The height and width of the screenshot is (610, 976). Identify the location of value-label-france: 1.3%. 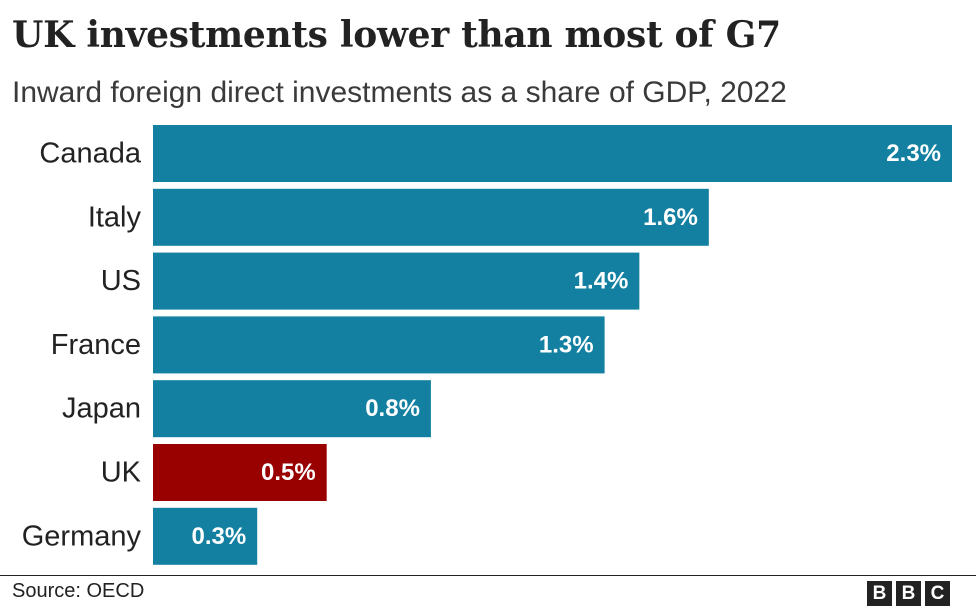
(566, 344).